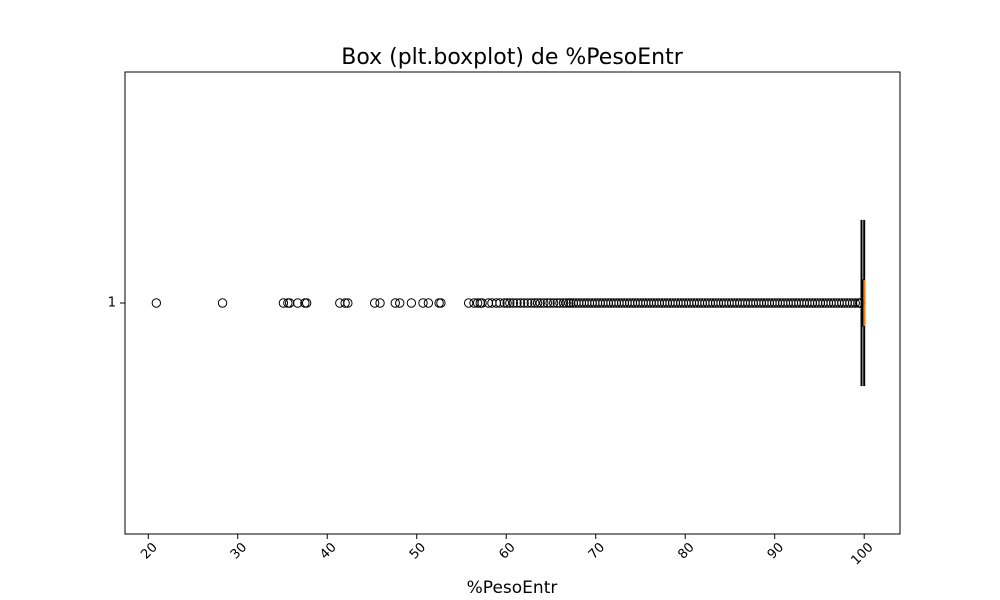  I want to click on x-axis-label: %PesoEntr, so click(512, 588).